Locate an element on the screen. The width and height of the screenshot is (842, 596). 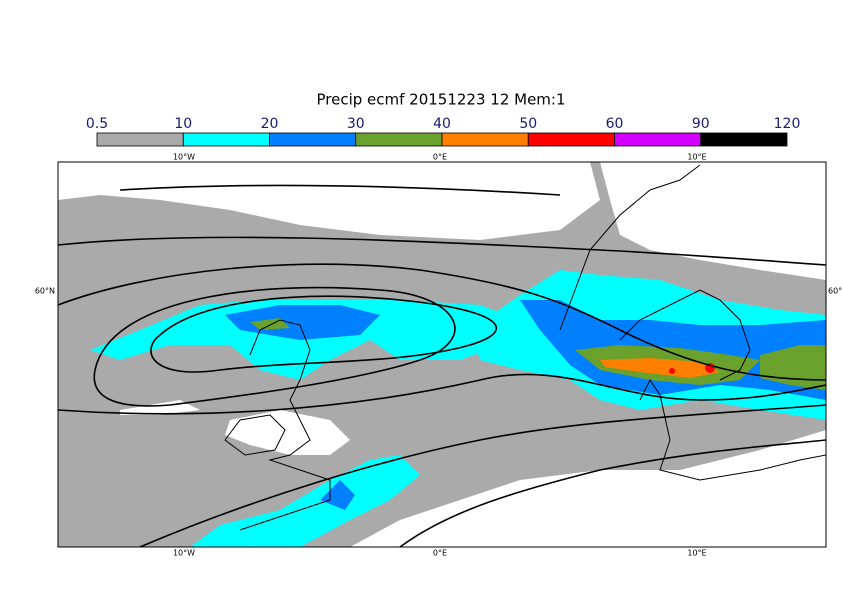
colorbar-label: 10 is located at coordinates (183, 124).